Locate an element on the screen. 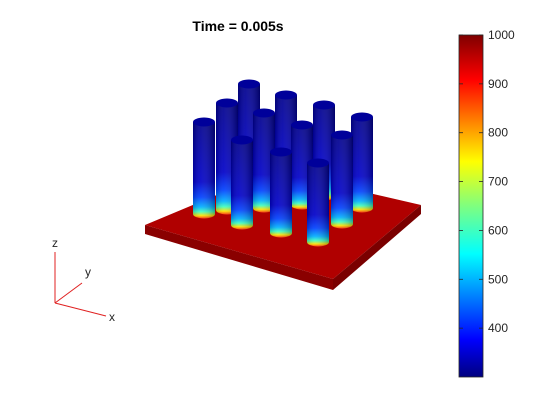 Image resolution: width=545 pixels, height=404 pixels. colorbar-tick-label: 900 is located at coordinates (498, 84).